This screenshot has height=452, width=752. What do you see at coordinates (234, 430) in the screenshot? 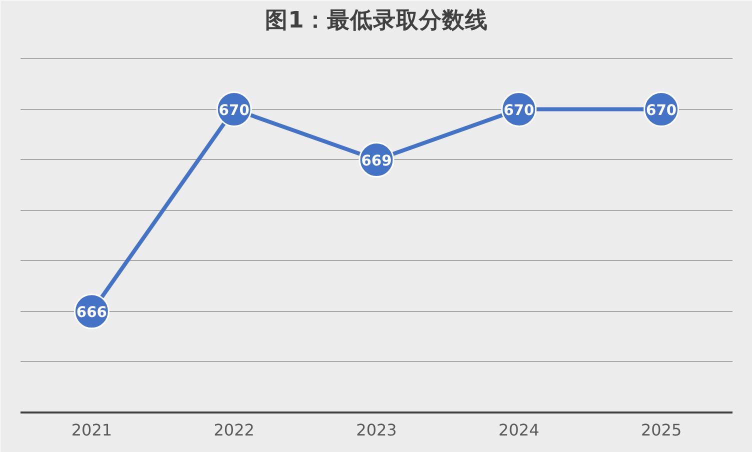
I see `x-tick-label: 2022` at bounding box center [234, 430].